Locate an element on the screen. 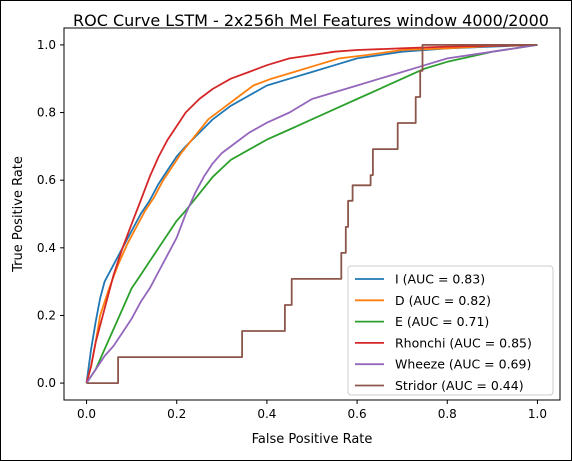 This screenshot has height=461, width=572. legend-label: Wheeze (AUC = 0.69) is located at coordinates (463, 364).